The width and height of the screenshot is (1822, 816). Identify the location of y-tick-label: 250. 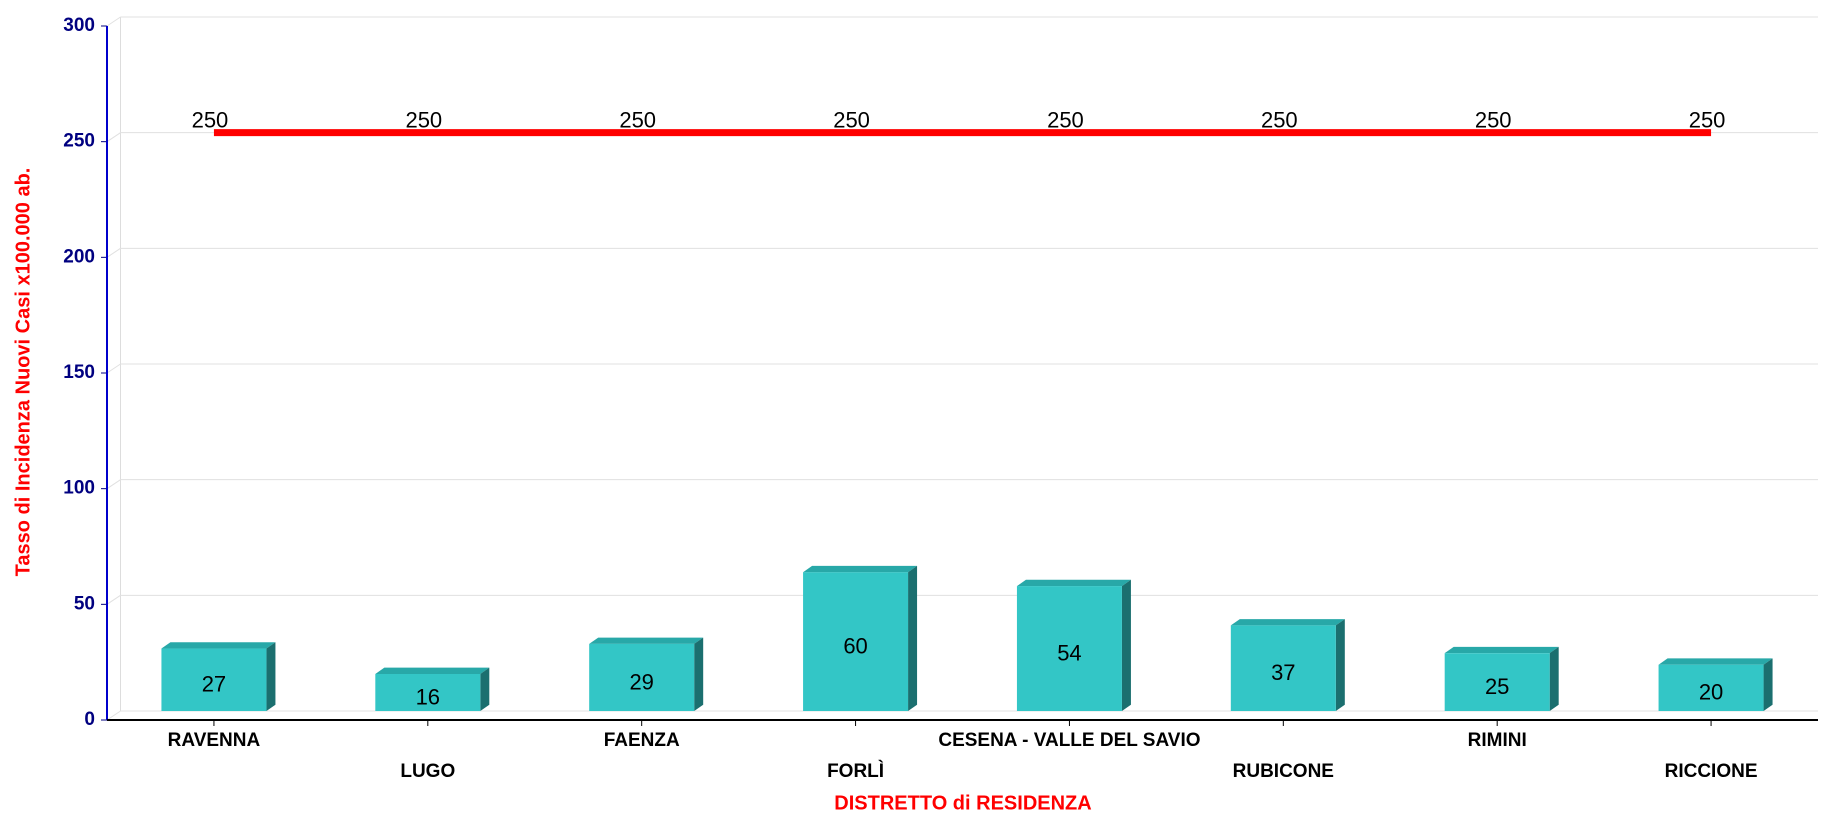
(79, 141).